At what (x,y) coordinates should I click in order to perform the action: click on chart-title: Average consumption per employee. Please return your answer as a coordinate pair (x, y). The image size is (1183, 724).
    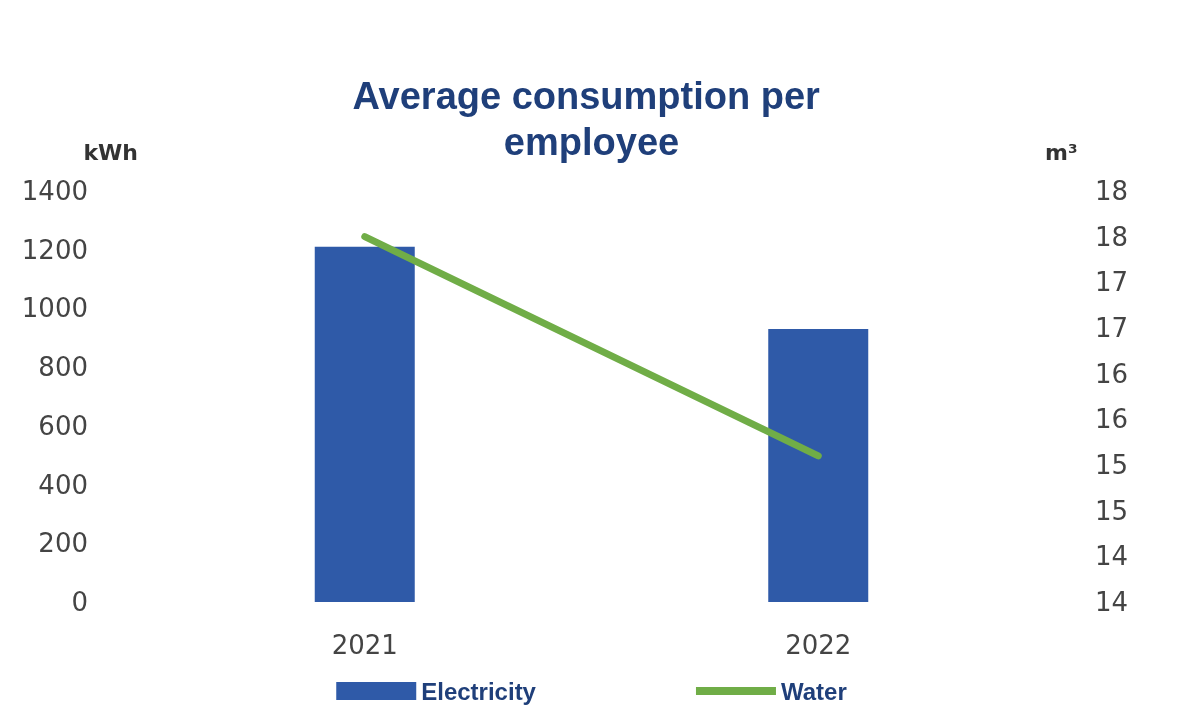
    Looking at the image, I should click on (591, 119).